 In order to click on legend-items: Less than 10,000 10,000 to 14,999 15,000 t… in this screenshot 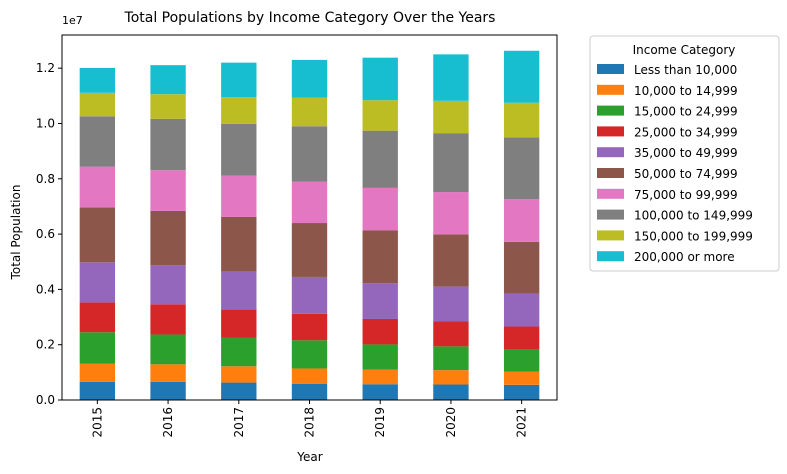, I will do `click(675, 163)`.